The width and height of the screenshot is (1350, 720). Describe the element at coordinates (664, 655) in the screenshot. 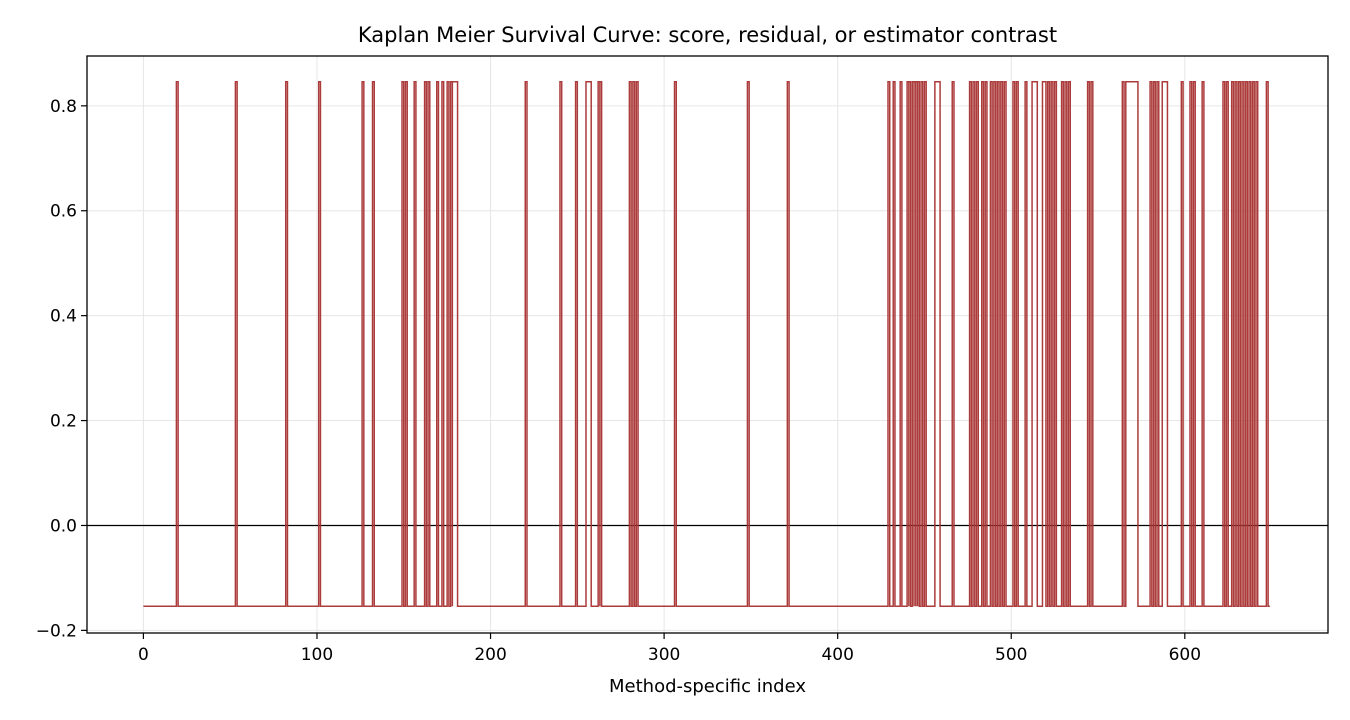

I see `x-tick-label: 300` at that location.